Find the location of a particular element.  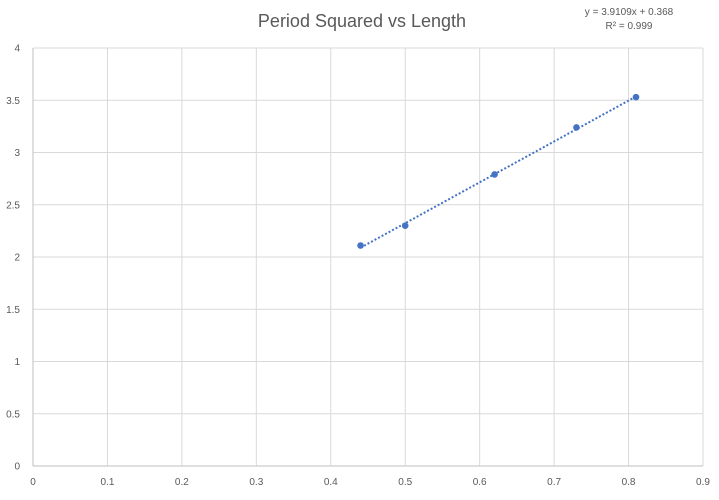

trendline-r-squared: R² = 0.999 is located at coordinates (629, 26).